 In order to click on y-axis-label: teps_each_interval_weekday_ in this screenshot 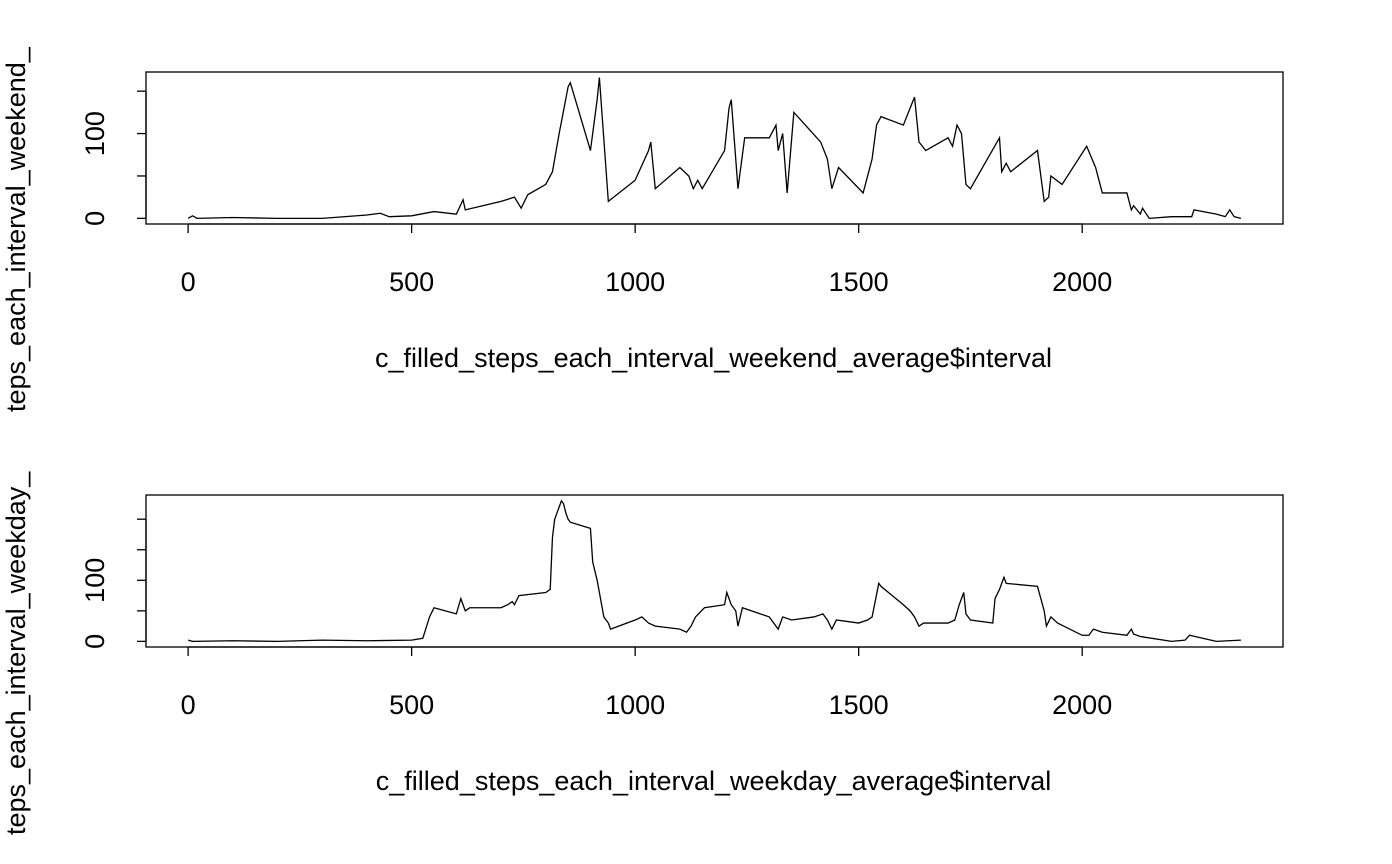, I will do `click(16, 653)`.